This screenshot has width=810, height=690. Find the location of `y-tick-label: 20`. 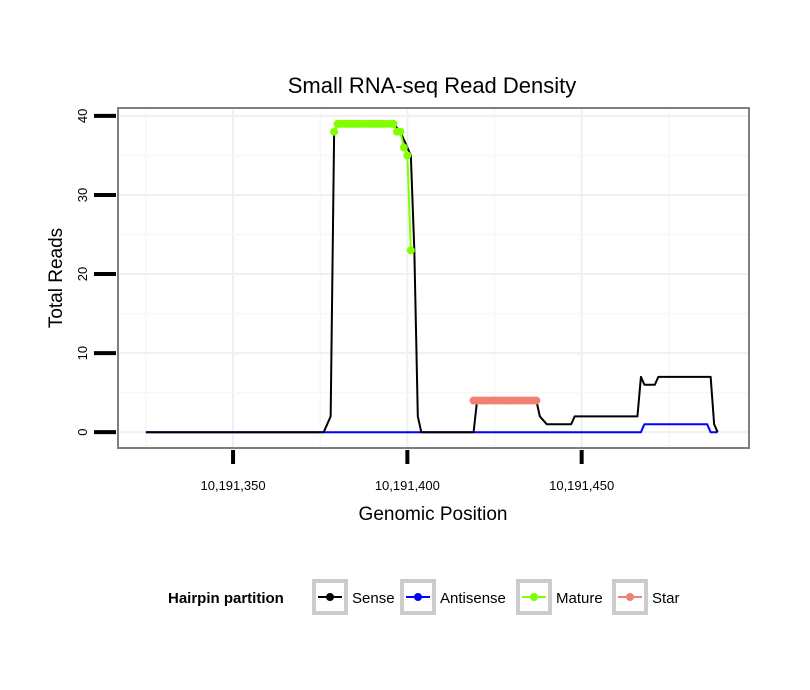

y-tick-label: 20 is located at coordinates (82, 274).